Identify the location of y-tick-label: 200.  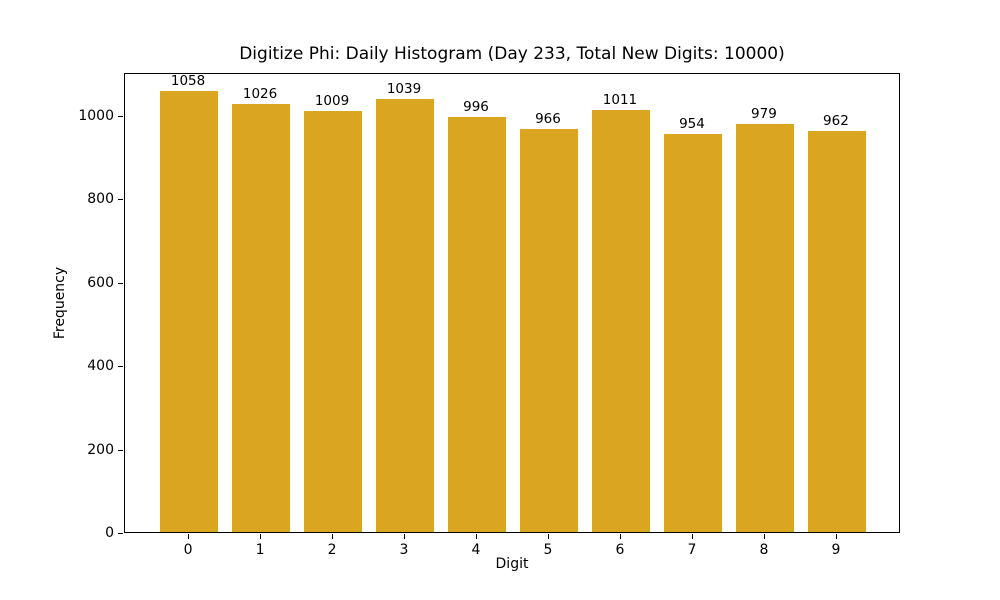
(100, 449).